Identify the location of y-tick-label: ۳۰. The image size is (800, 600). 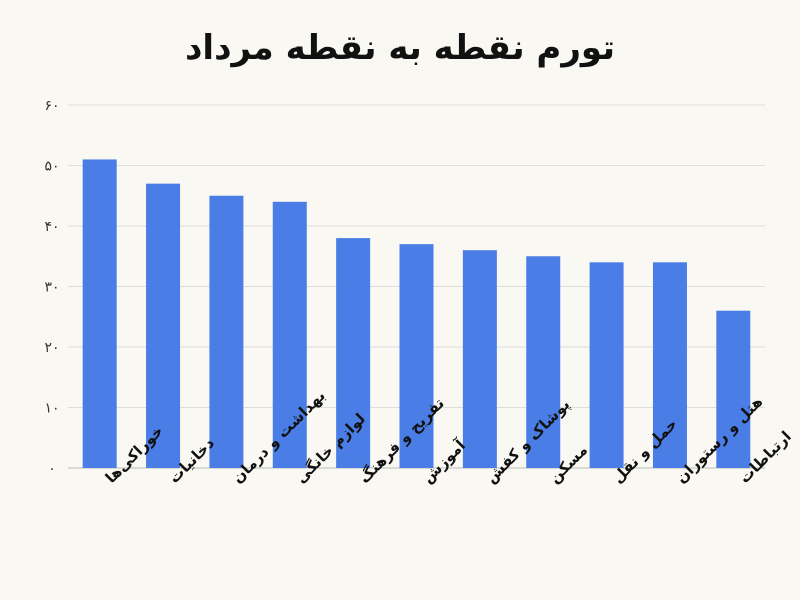
(51, 288).